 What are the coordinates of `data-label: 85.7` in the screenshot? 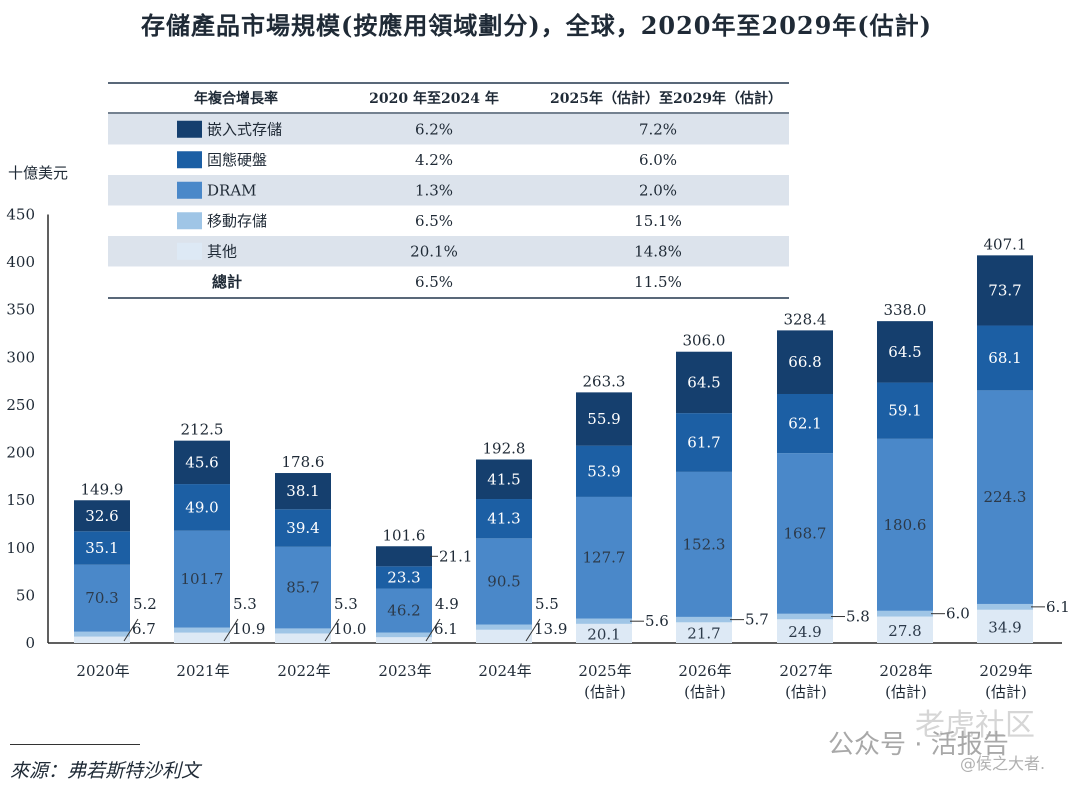 It's located at (302, 588).